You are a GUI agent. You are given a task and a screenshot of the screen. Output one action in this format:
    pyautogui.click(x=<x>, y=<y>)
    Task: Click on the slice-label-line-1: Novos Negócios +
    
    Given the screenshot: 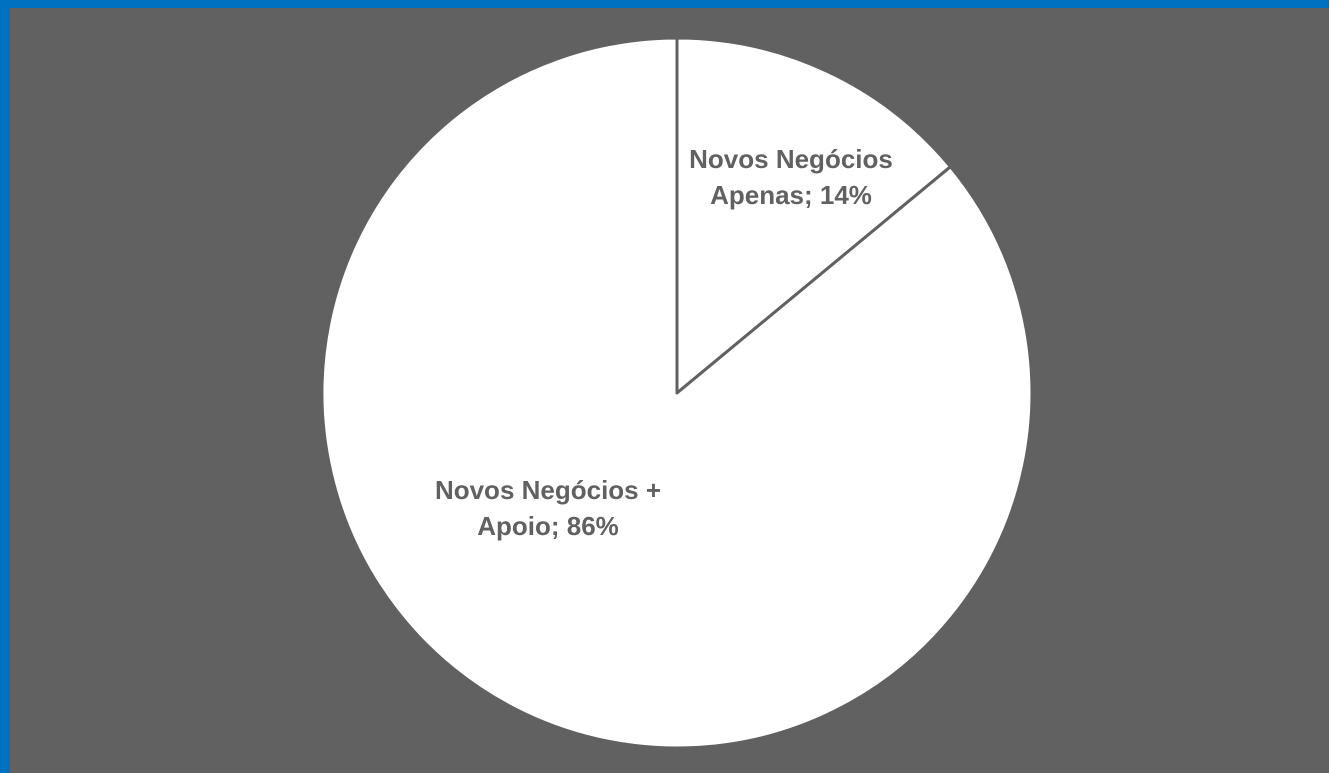 What is the action you would take?
    pyautogui.click(x=548, y=490)
    